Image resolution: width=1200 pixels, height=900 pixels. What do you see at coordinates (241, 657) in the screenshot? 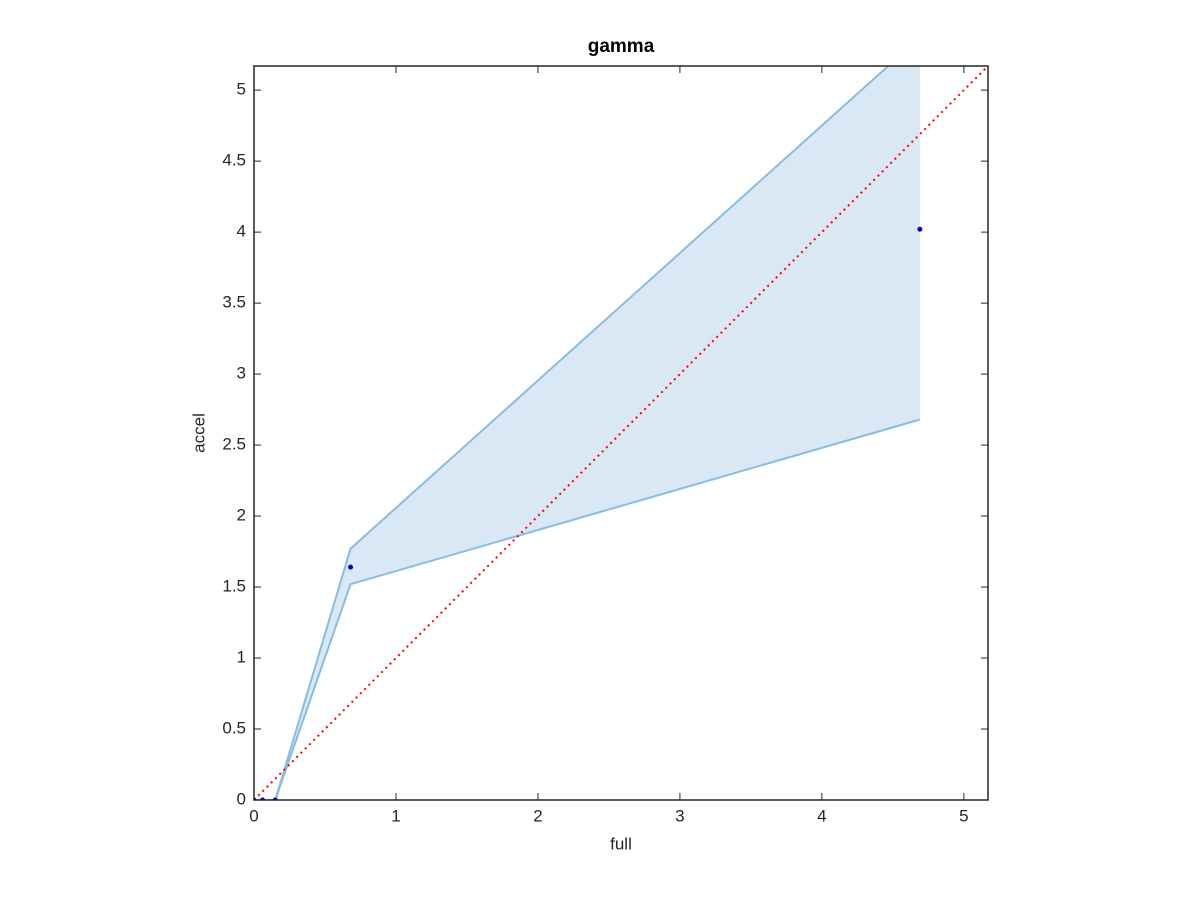
I see `y-tick-label: 1` at bounding box center [241, 657].